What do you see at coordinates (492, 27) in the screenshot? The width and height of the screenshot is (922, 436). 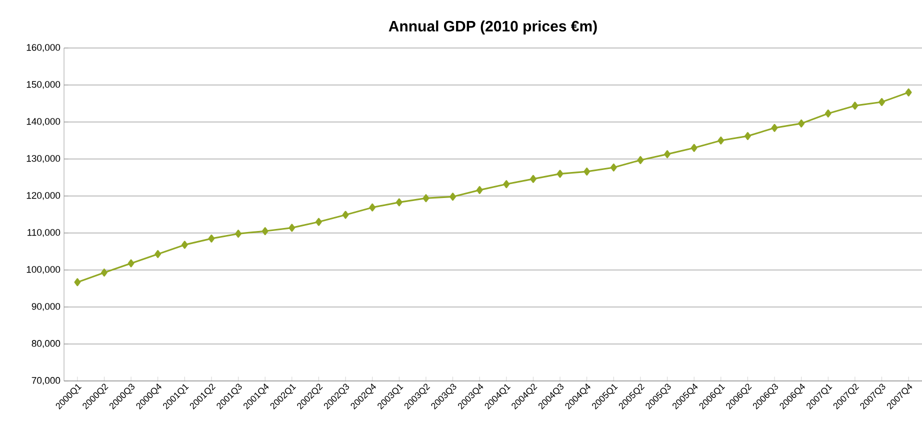 I see `chart-title: Annual GDP (2010 prices €m)` at bounding box center [492, 27].